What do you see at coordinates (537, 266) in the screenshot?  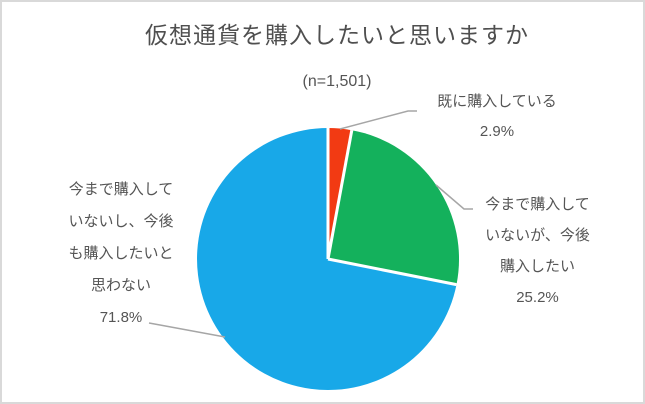 I see `callout-label-line: 購入したい` at bounding box center [537, 266].